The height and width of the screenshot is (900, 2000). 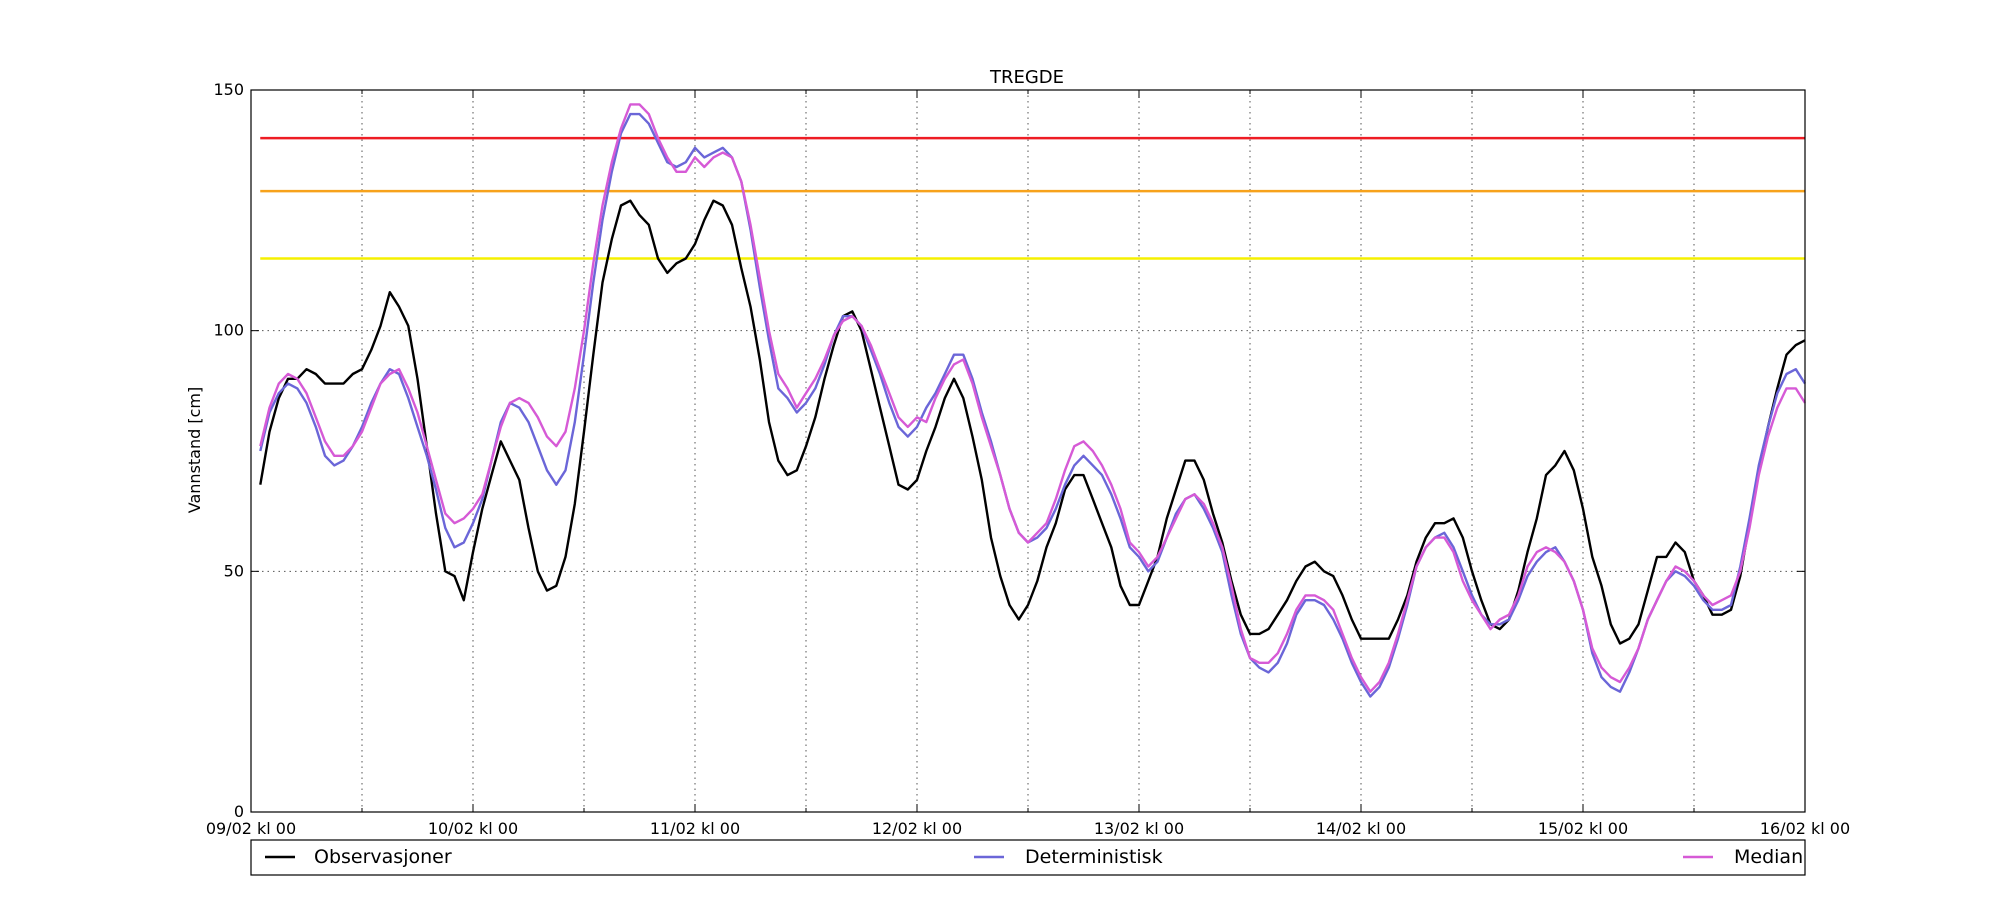 I want to click on legend-label: Observasjoner, so click(x=383, y=857).